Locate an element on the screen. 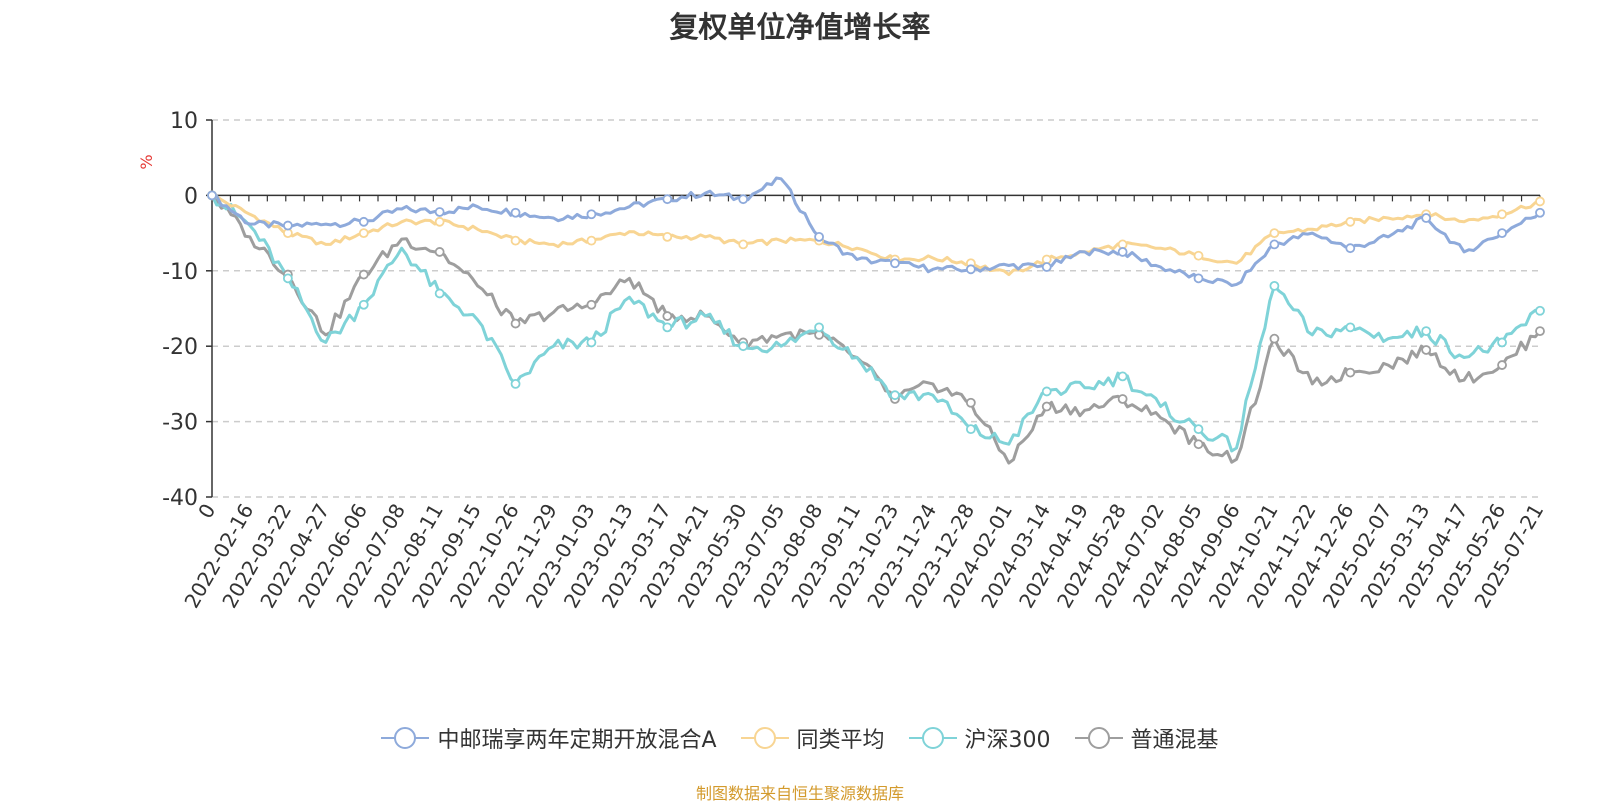  legend-item: 中邮瑞享两年定期开放混合A is located at coordinates (549, 738).